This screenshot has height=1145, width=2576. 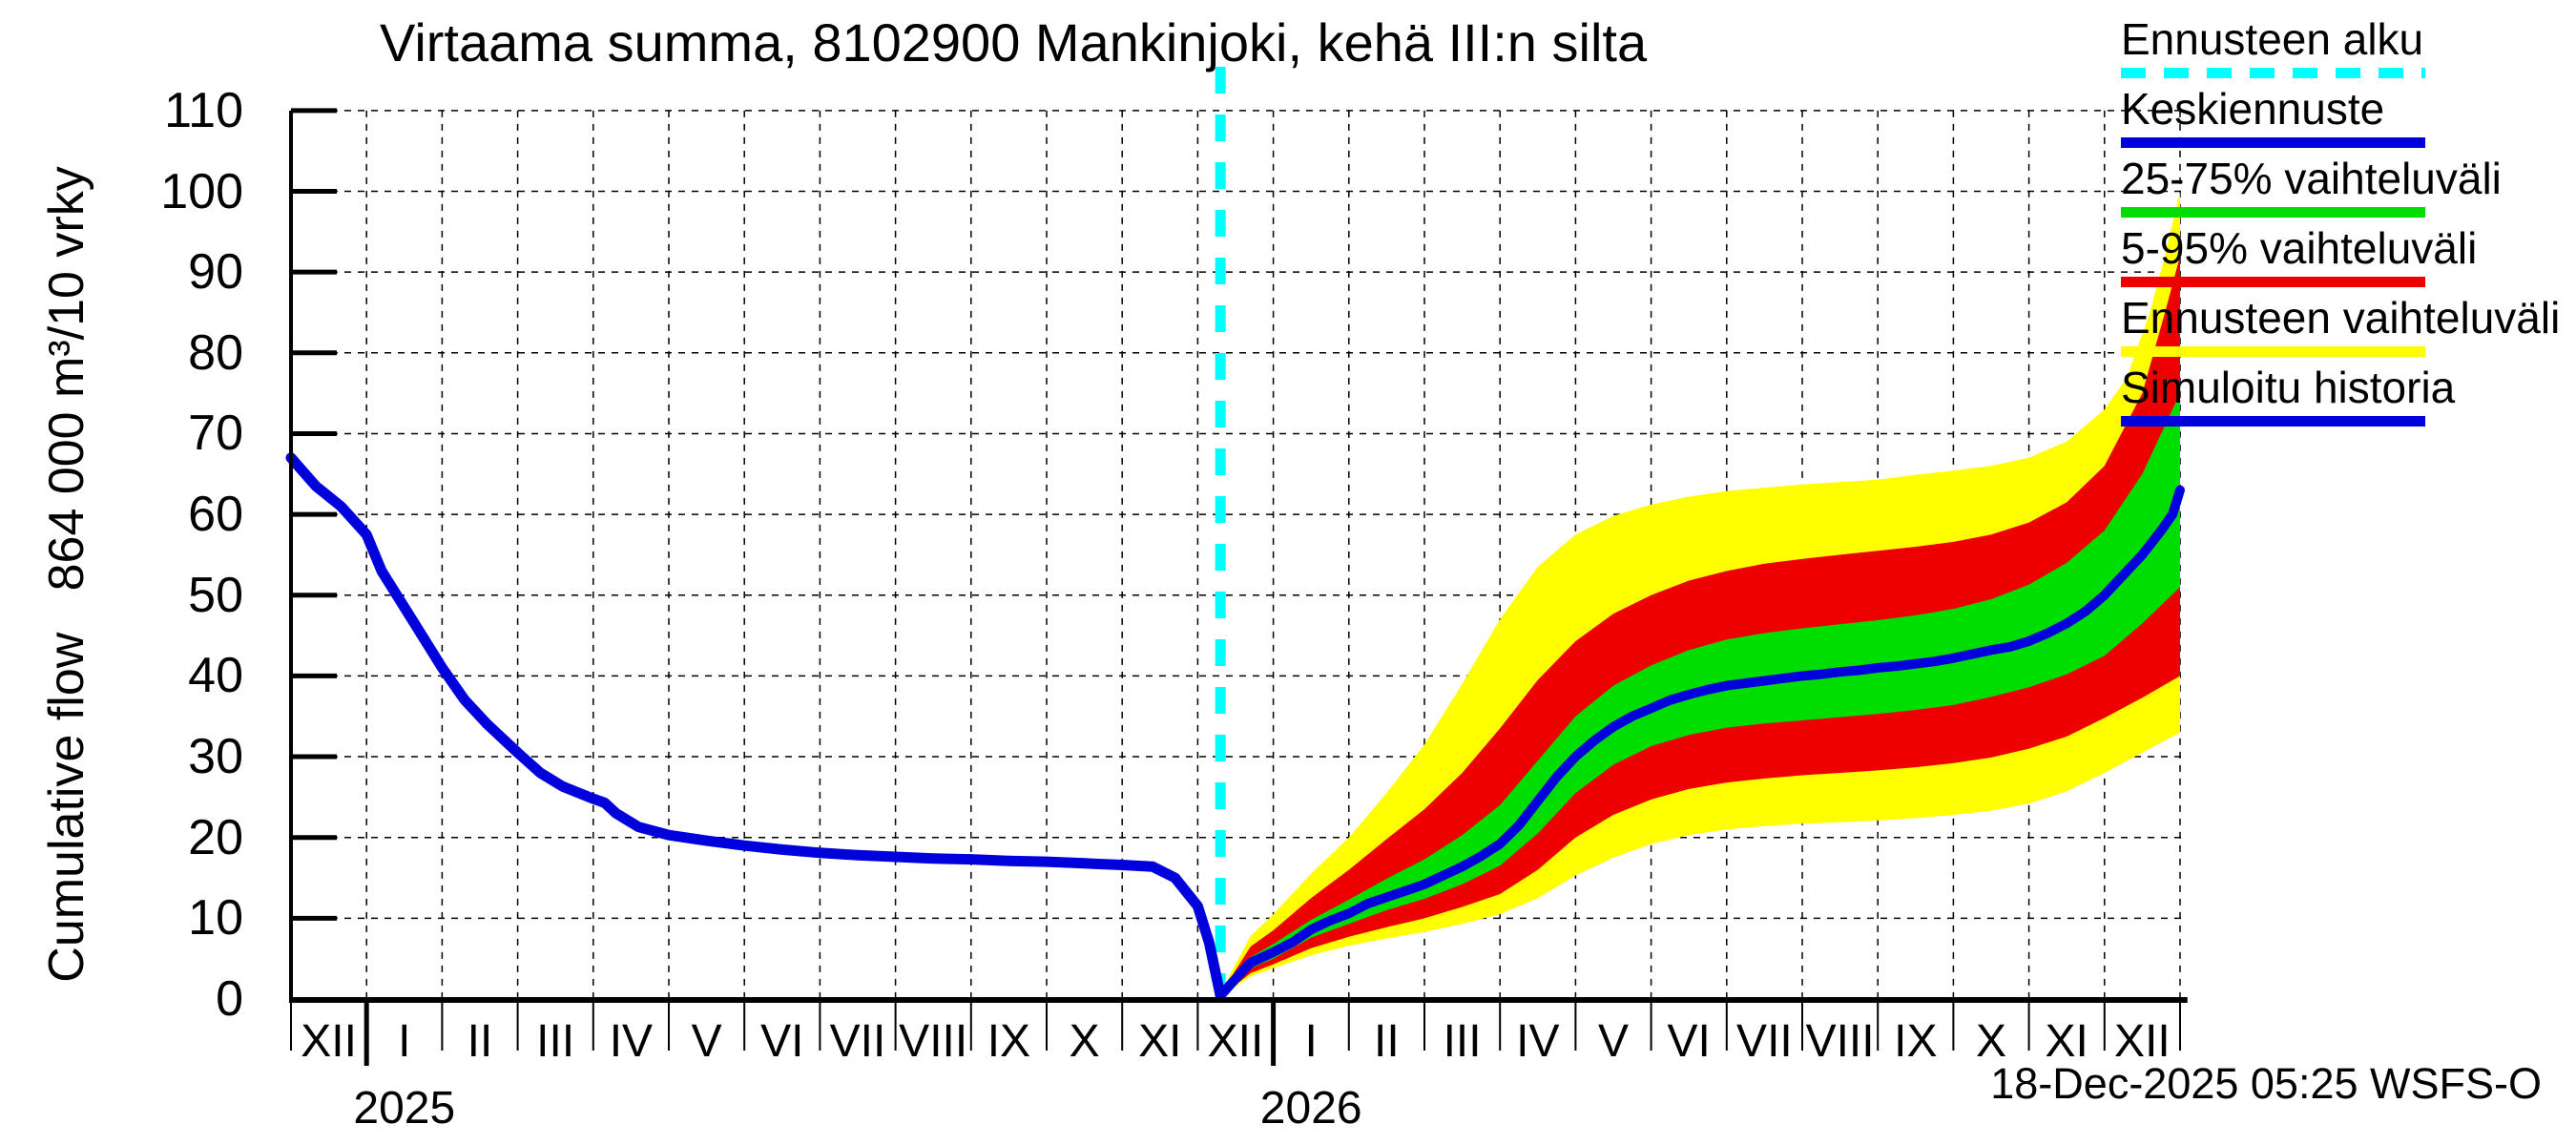 I want to click on legend-item: Keskiennuste, so click(x=2321, y=116).